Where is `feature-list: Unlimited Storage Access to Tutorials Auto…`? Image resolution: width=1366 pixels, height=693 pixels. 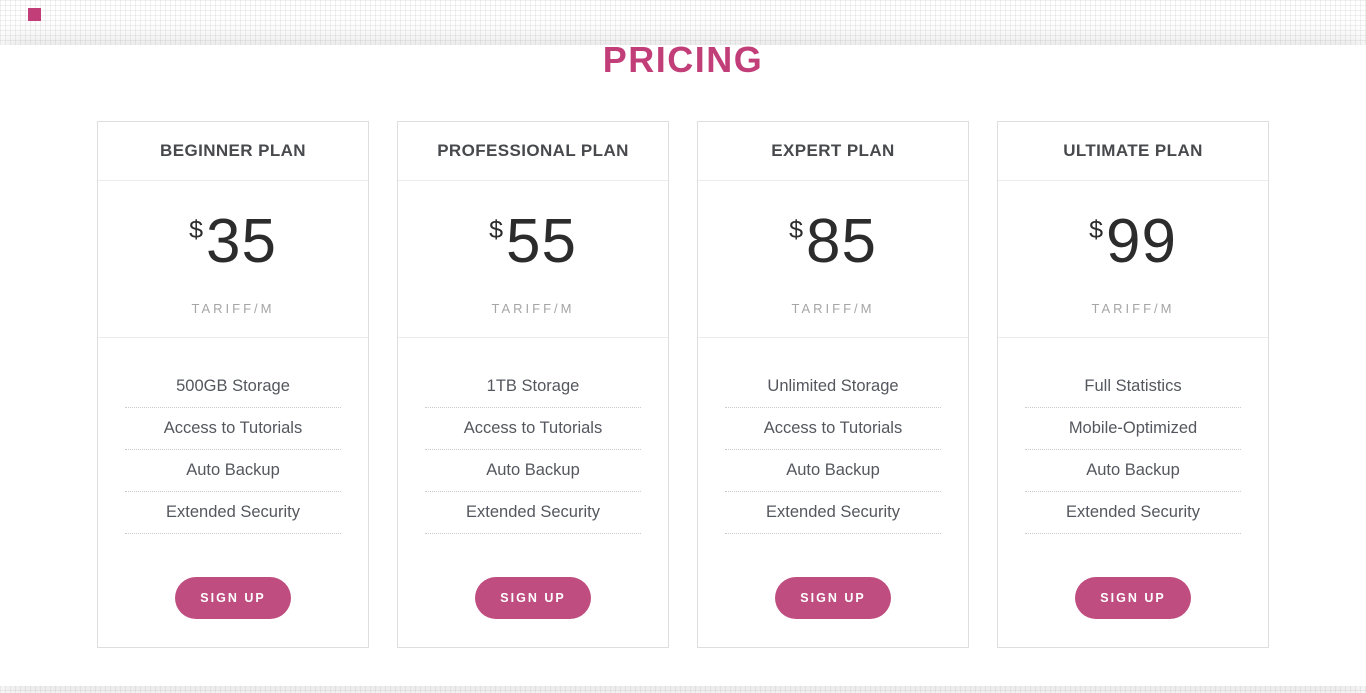 feature-list: Unlimited Storage Access to Tutorials Auto… is located at coordinates (833, 436).